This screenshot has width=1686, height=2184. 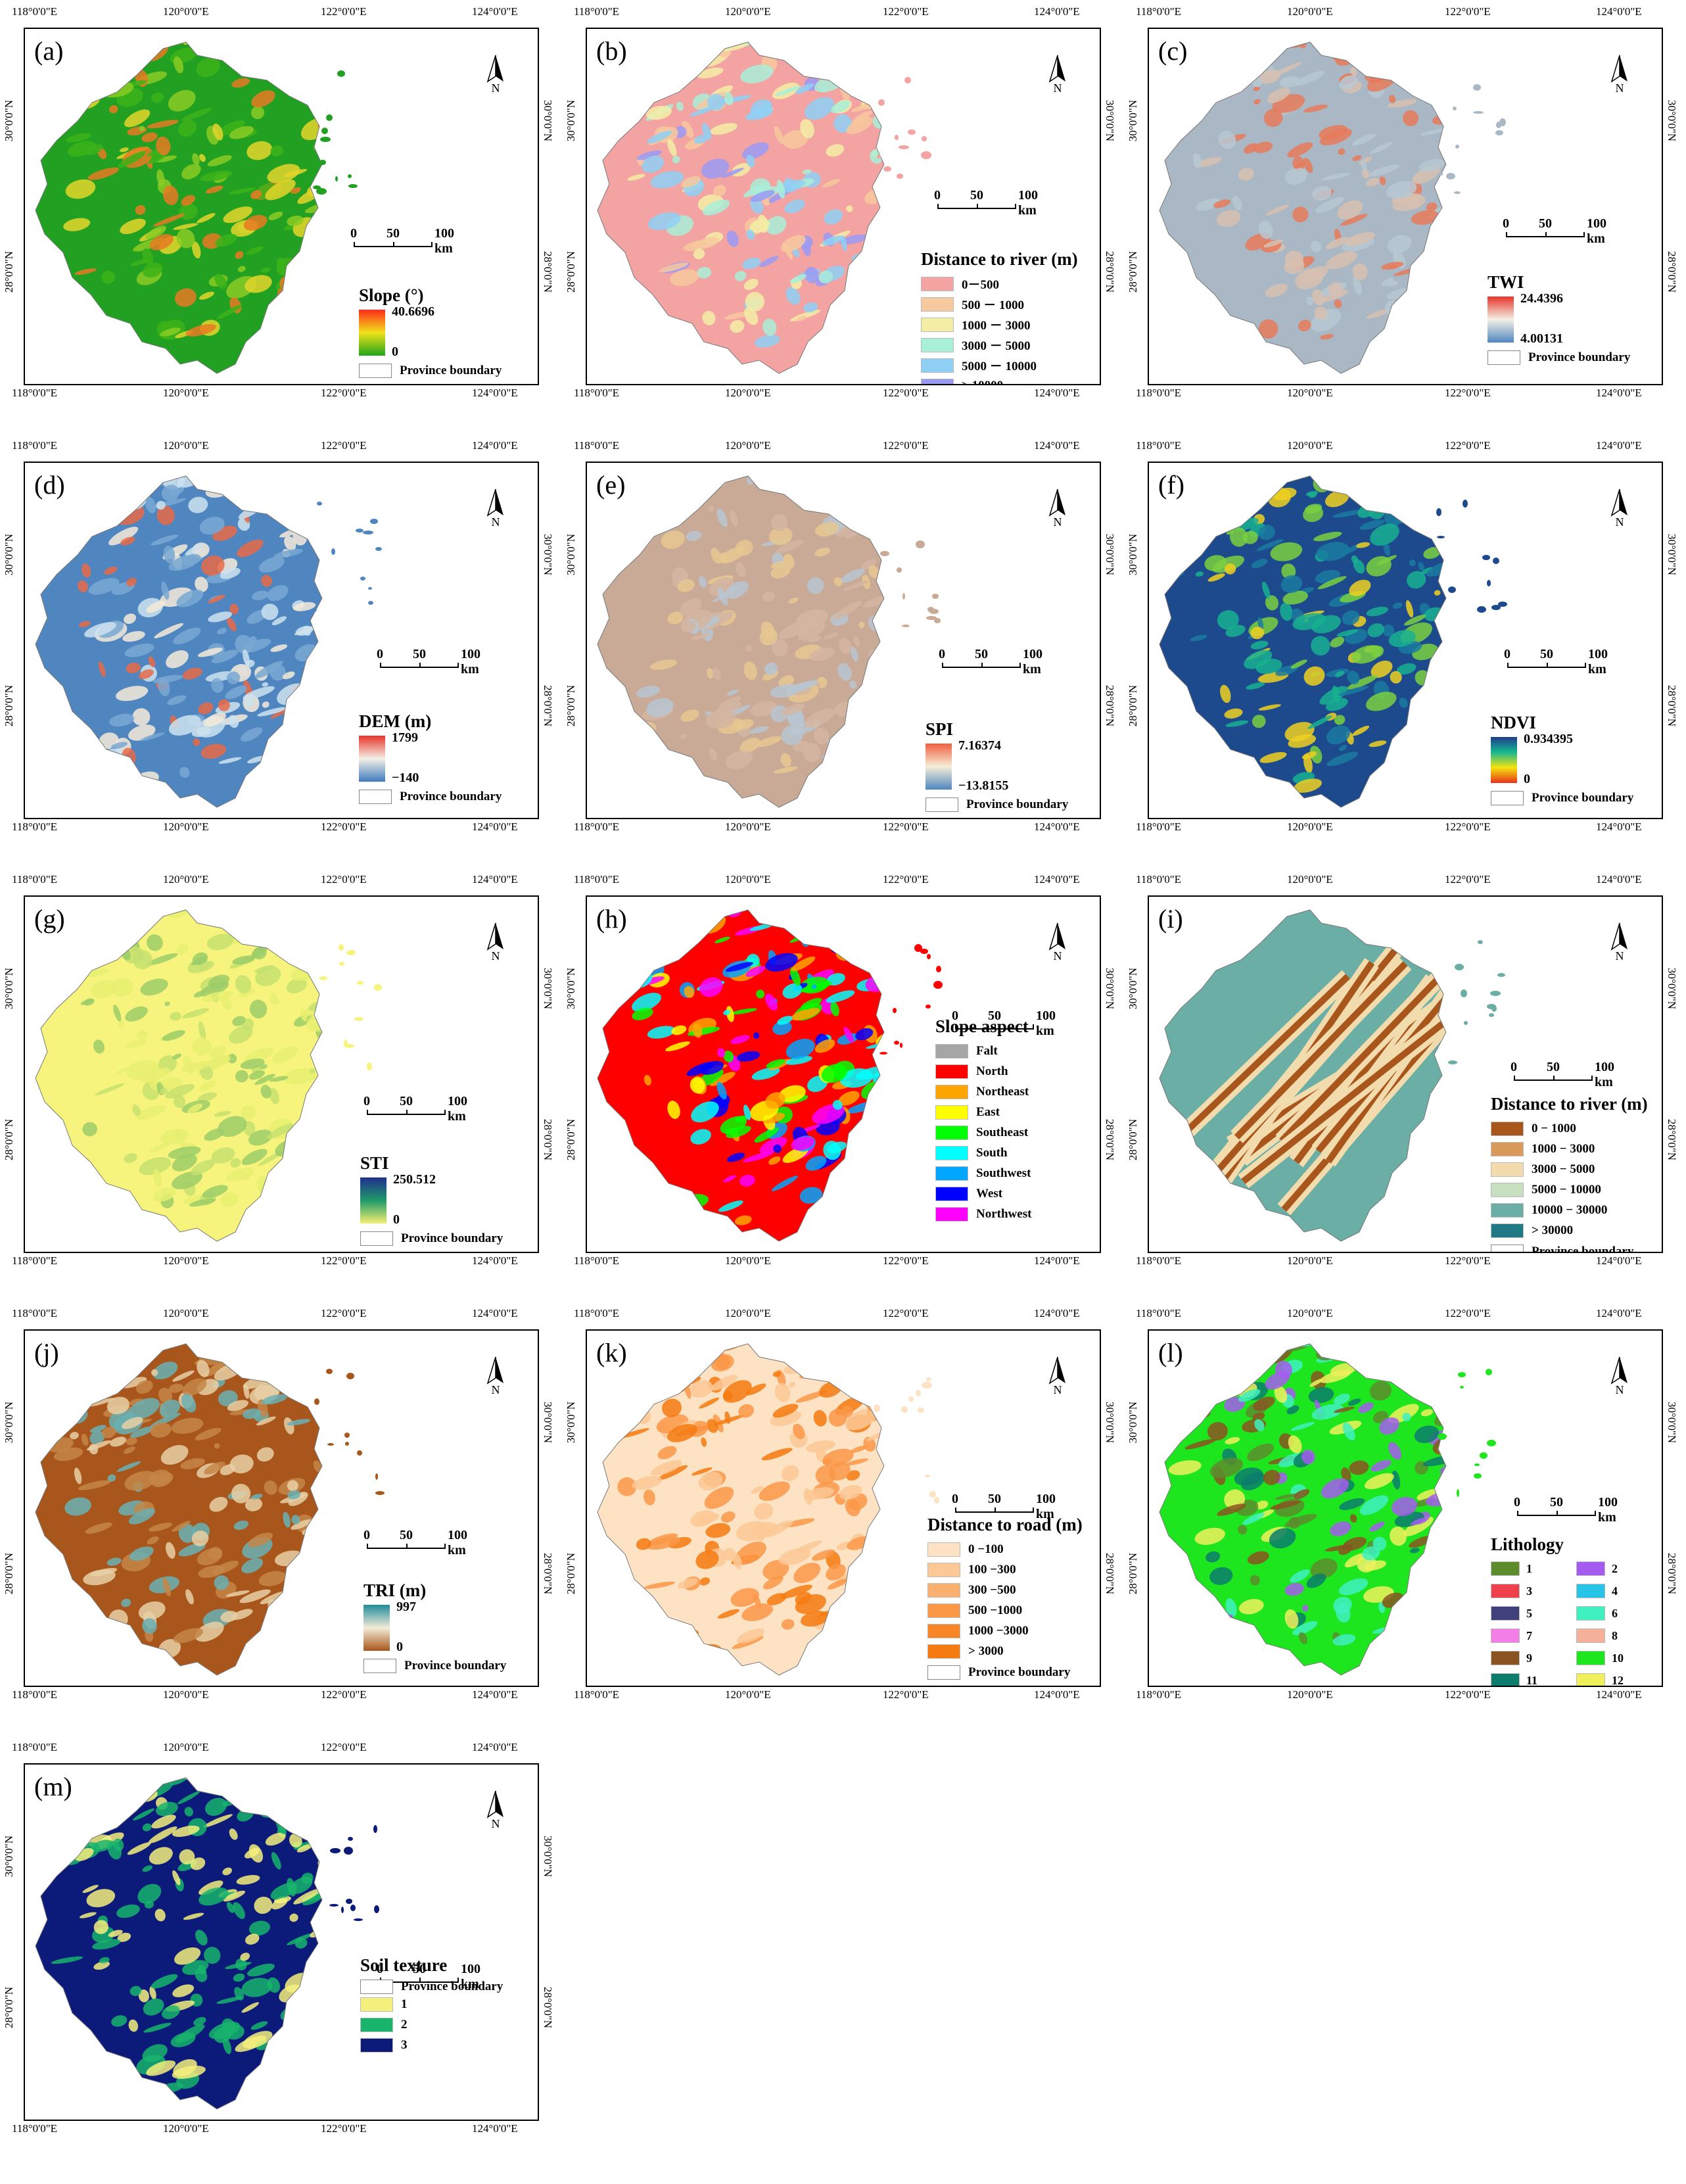 What do you see at coordinates (1170, 1352) in the screenshot?
I see `panel-label: (l)` at bounding box center [1170, 1352].